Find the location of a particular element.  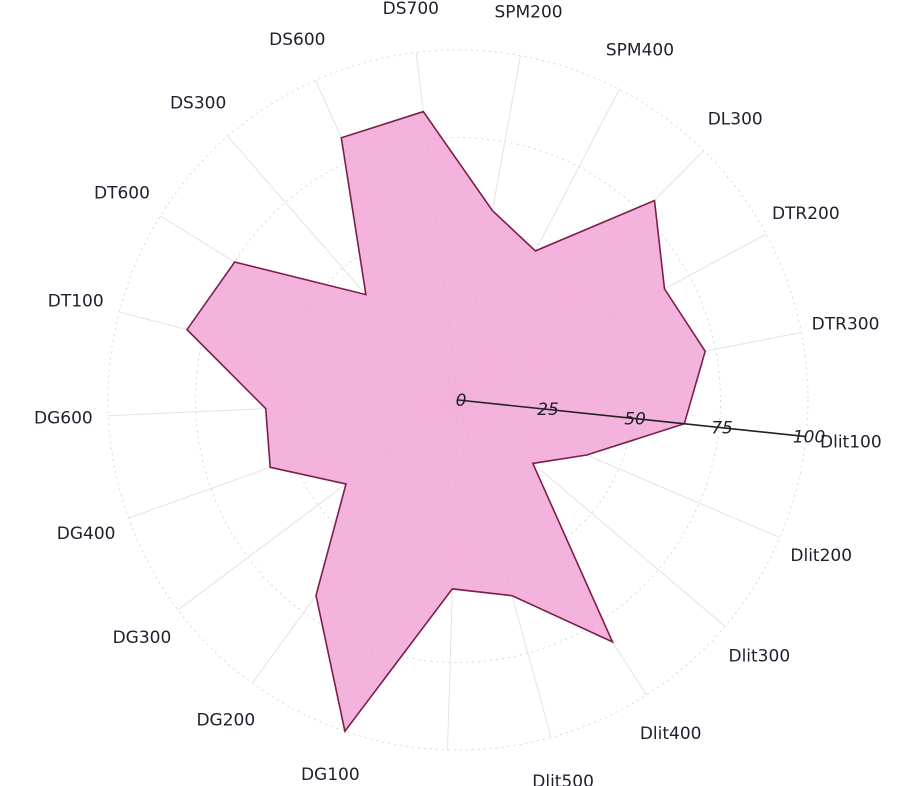

category-label-spm400: SPM400 is located at coordinates (640, 50).